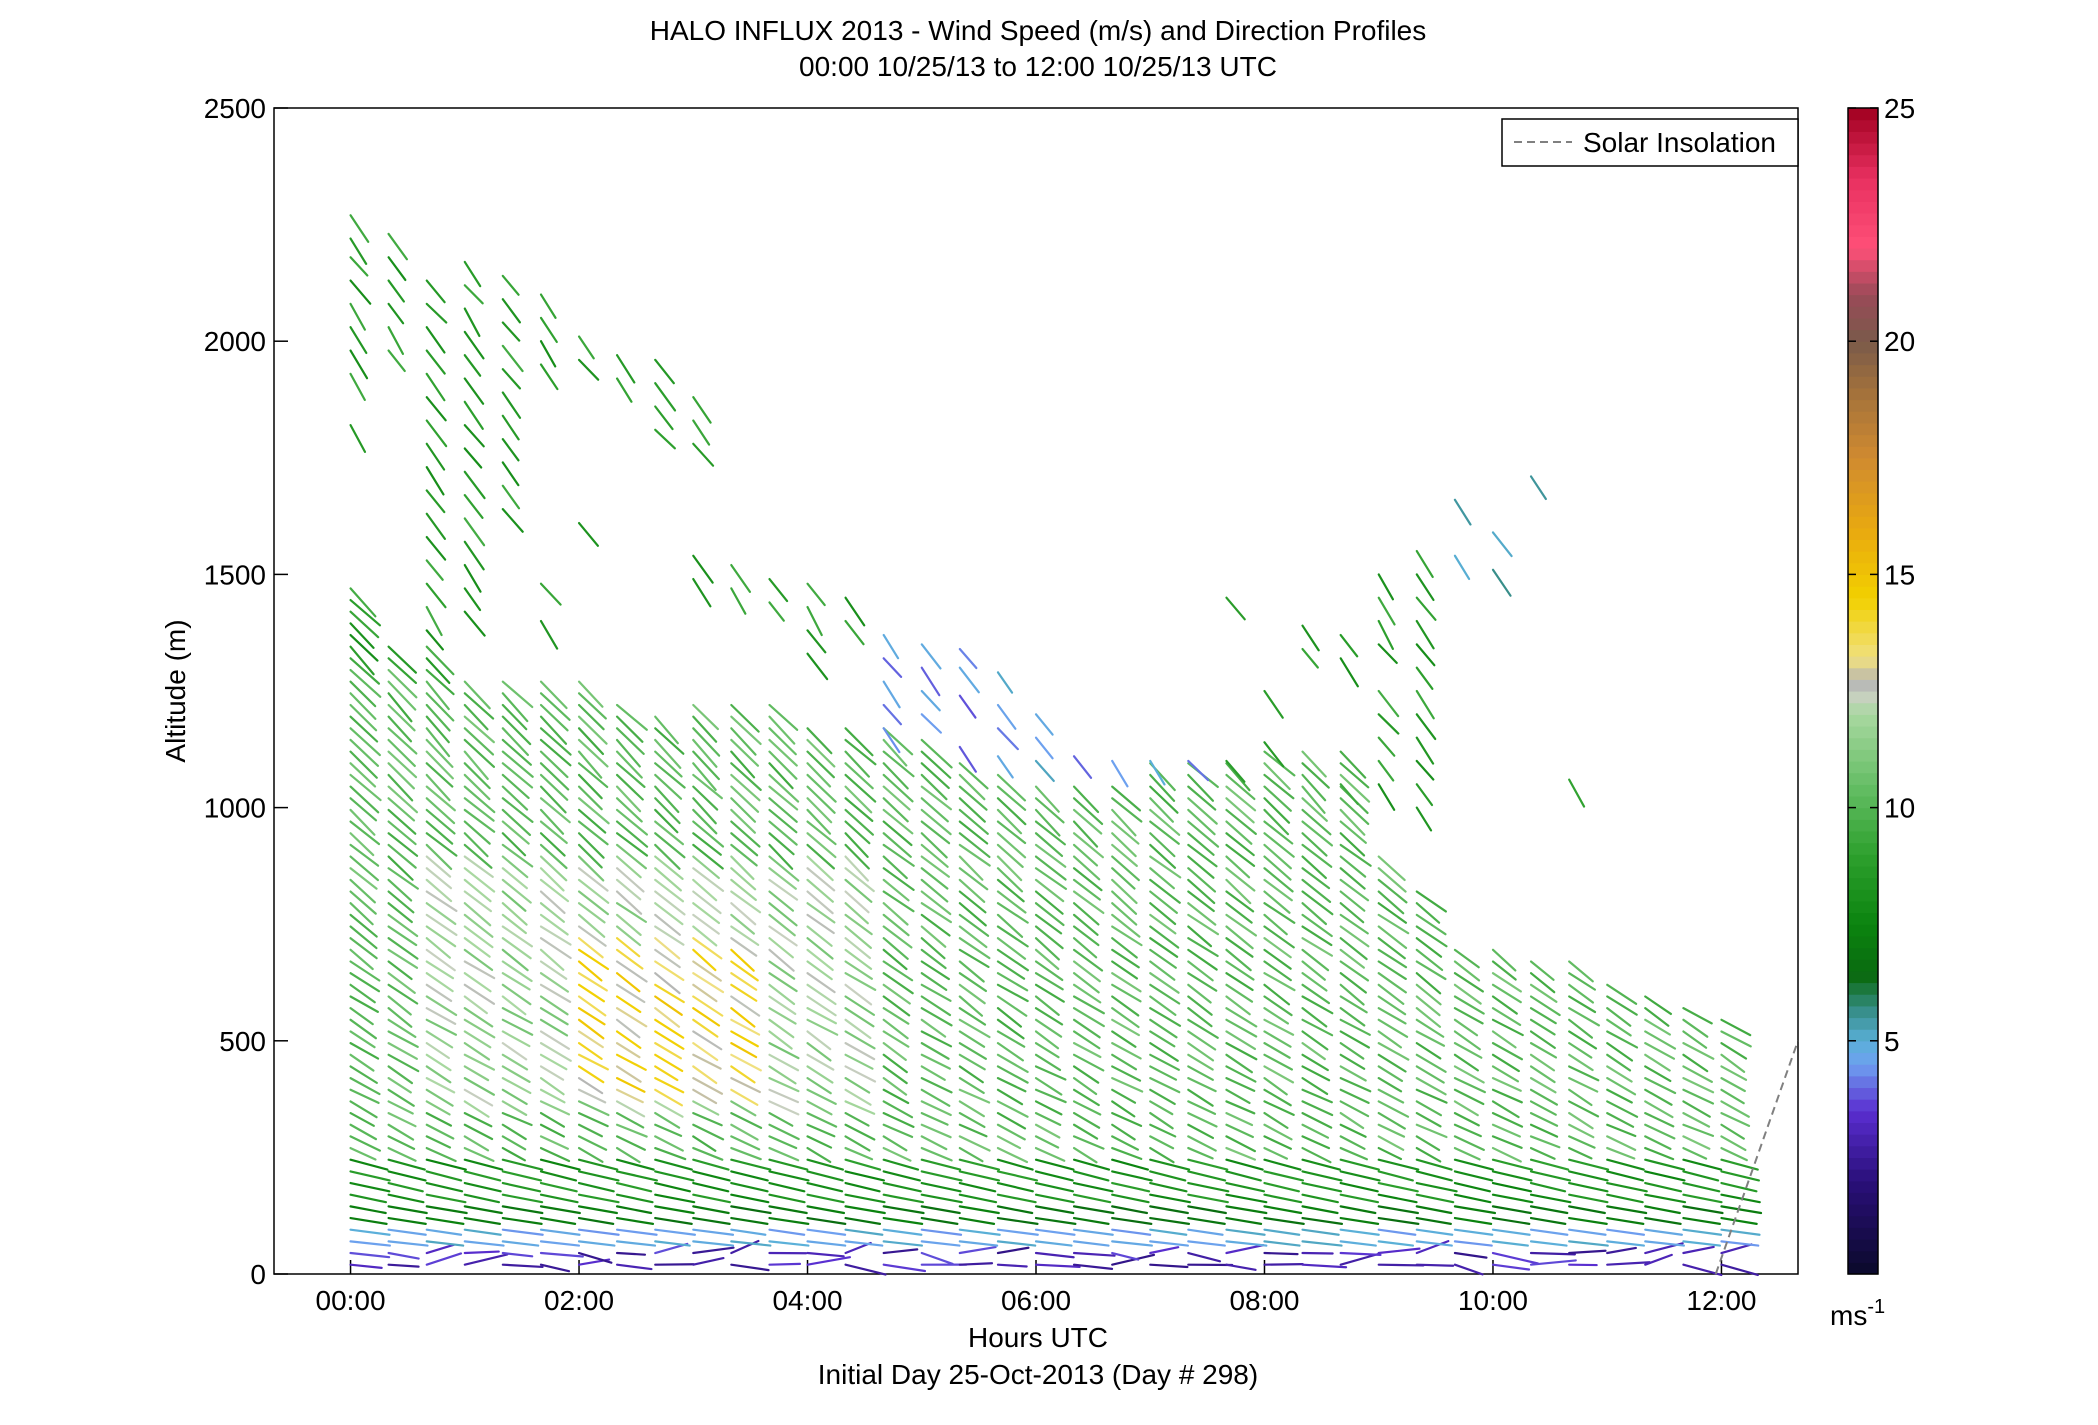 The height and width of the screenshot is (1425, 2098). What do you see at coordinates (579, 1300) in the screenshot?
I see `x-tick-label: 02:00` at bounding box center [579, 1300].